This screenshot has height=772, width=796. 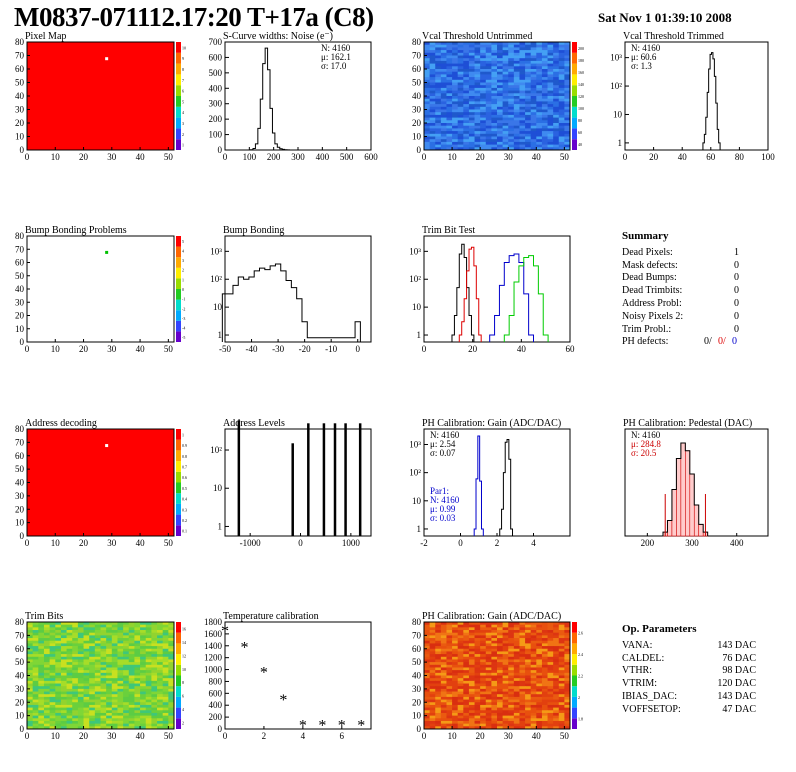 I want to click on y-tick-label: 1, so click(x=220, y=335).